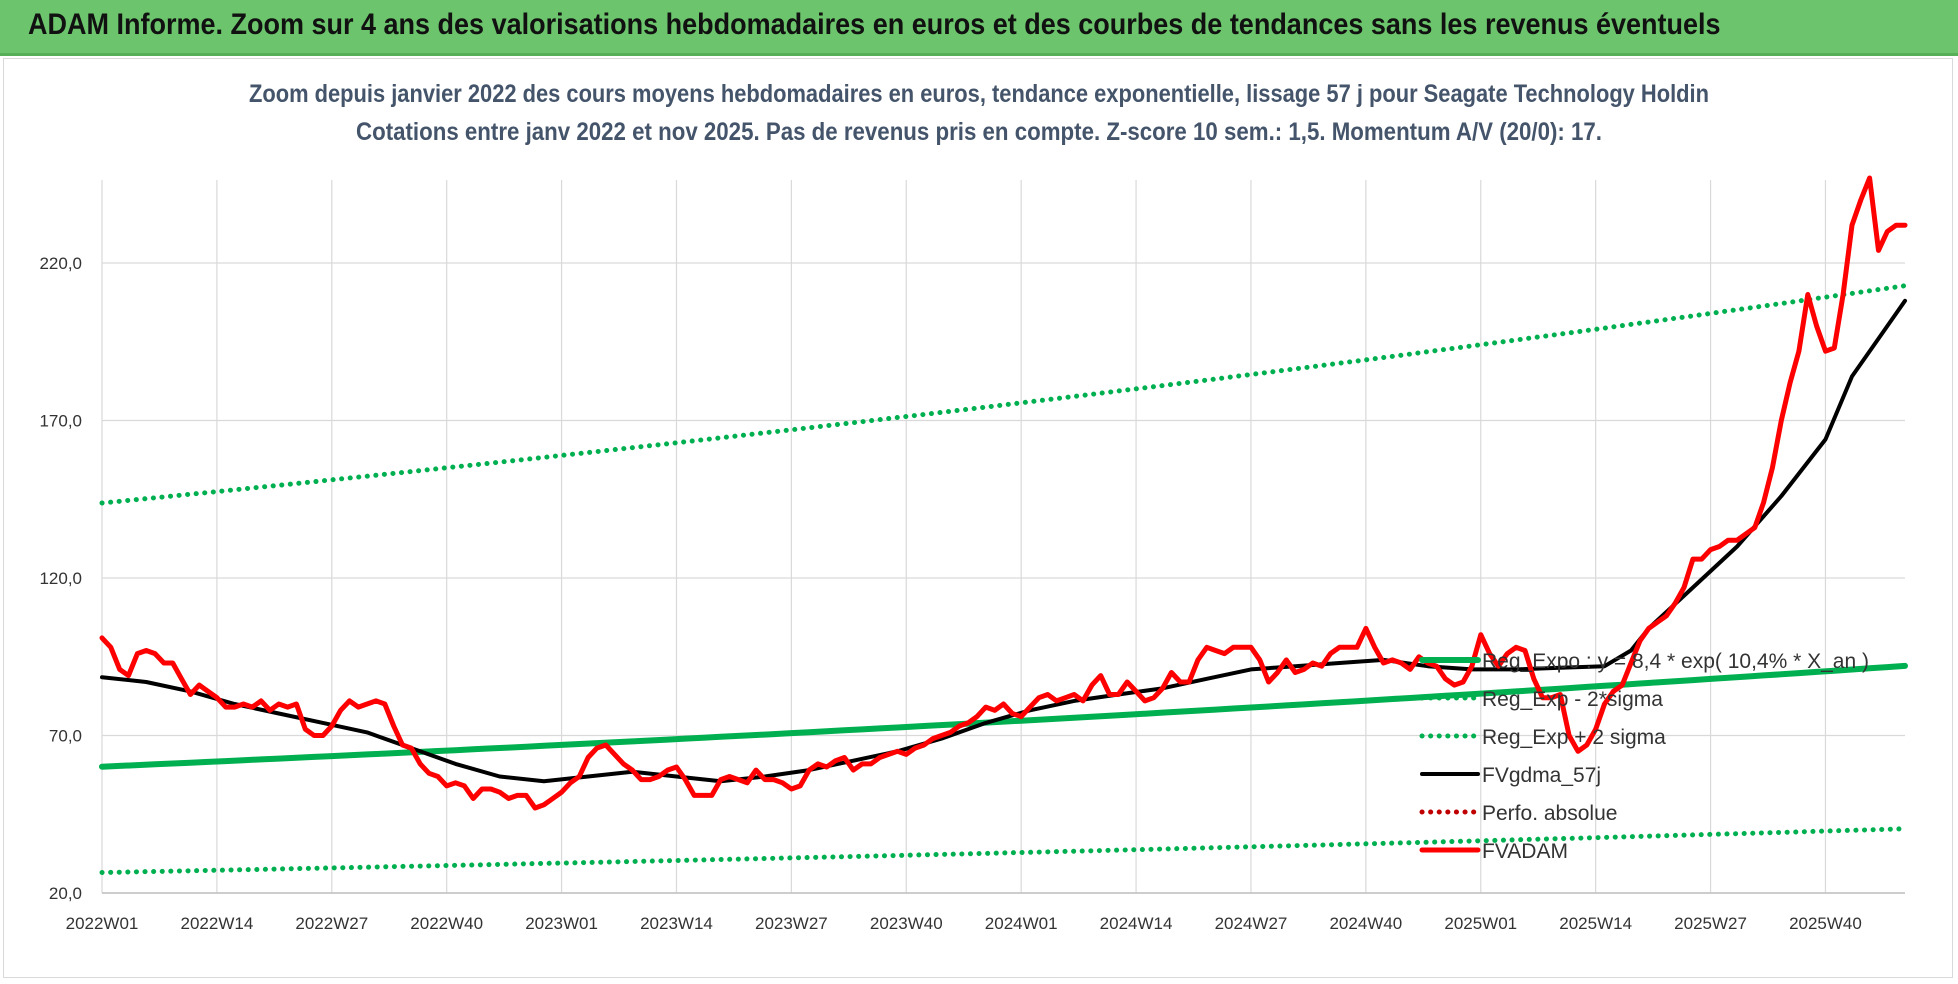 This screenshot has height=984, width=1958. Describe the element at coordinates (791, 923) in the screenshot. I see `x-tick-label: 2023W27` at that location.